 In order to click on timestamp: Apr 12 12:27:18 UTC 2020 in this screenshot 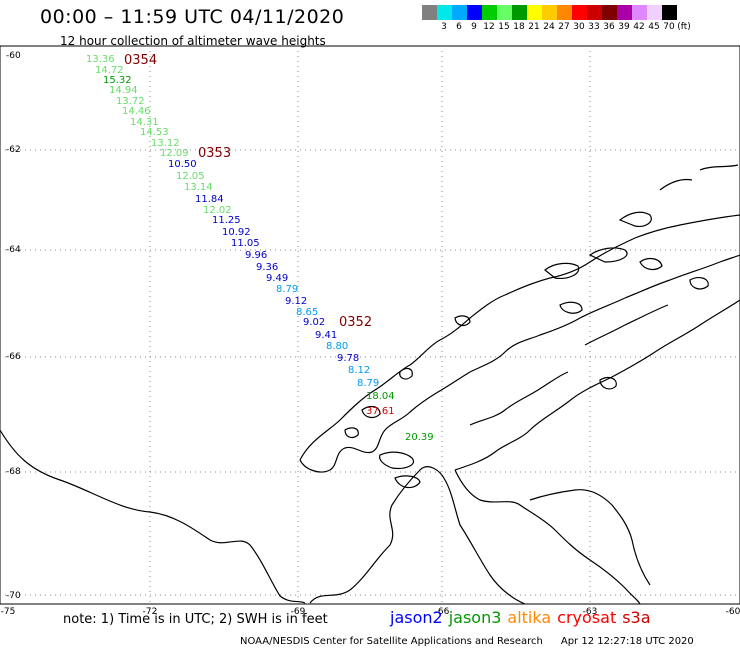, I will do `click(627, 641)`.